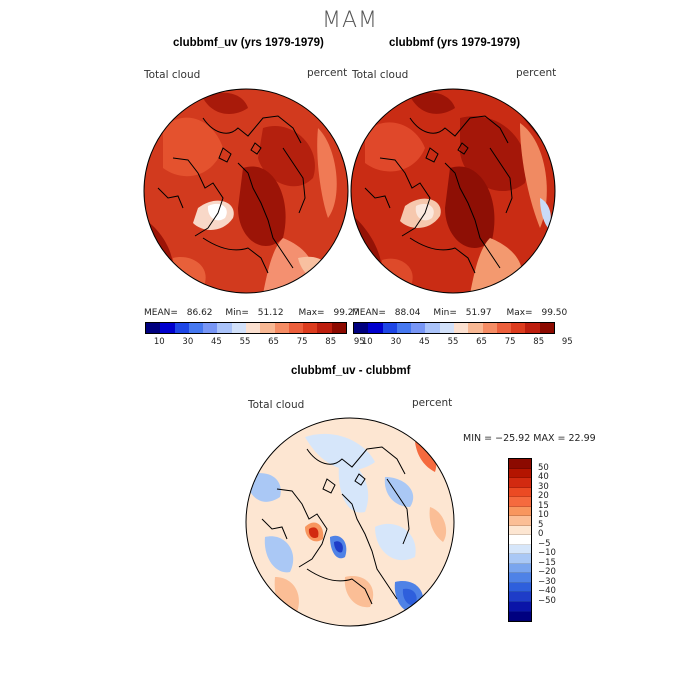 This screenshot has height=700, width=700. What do you see at coordinates (519, 313) in the screenshot?
I see `panel-2-max-label: Max=` at bounding box center [519, 313].